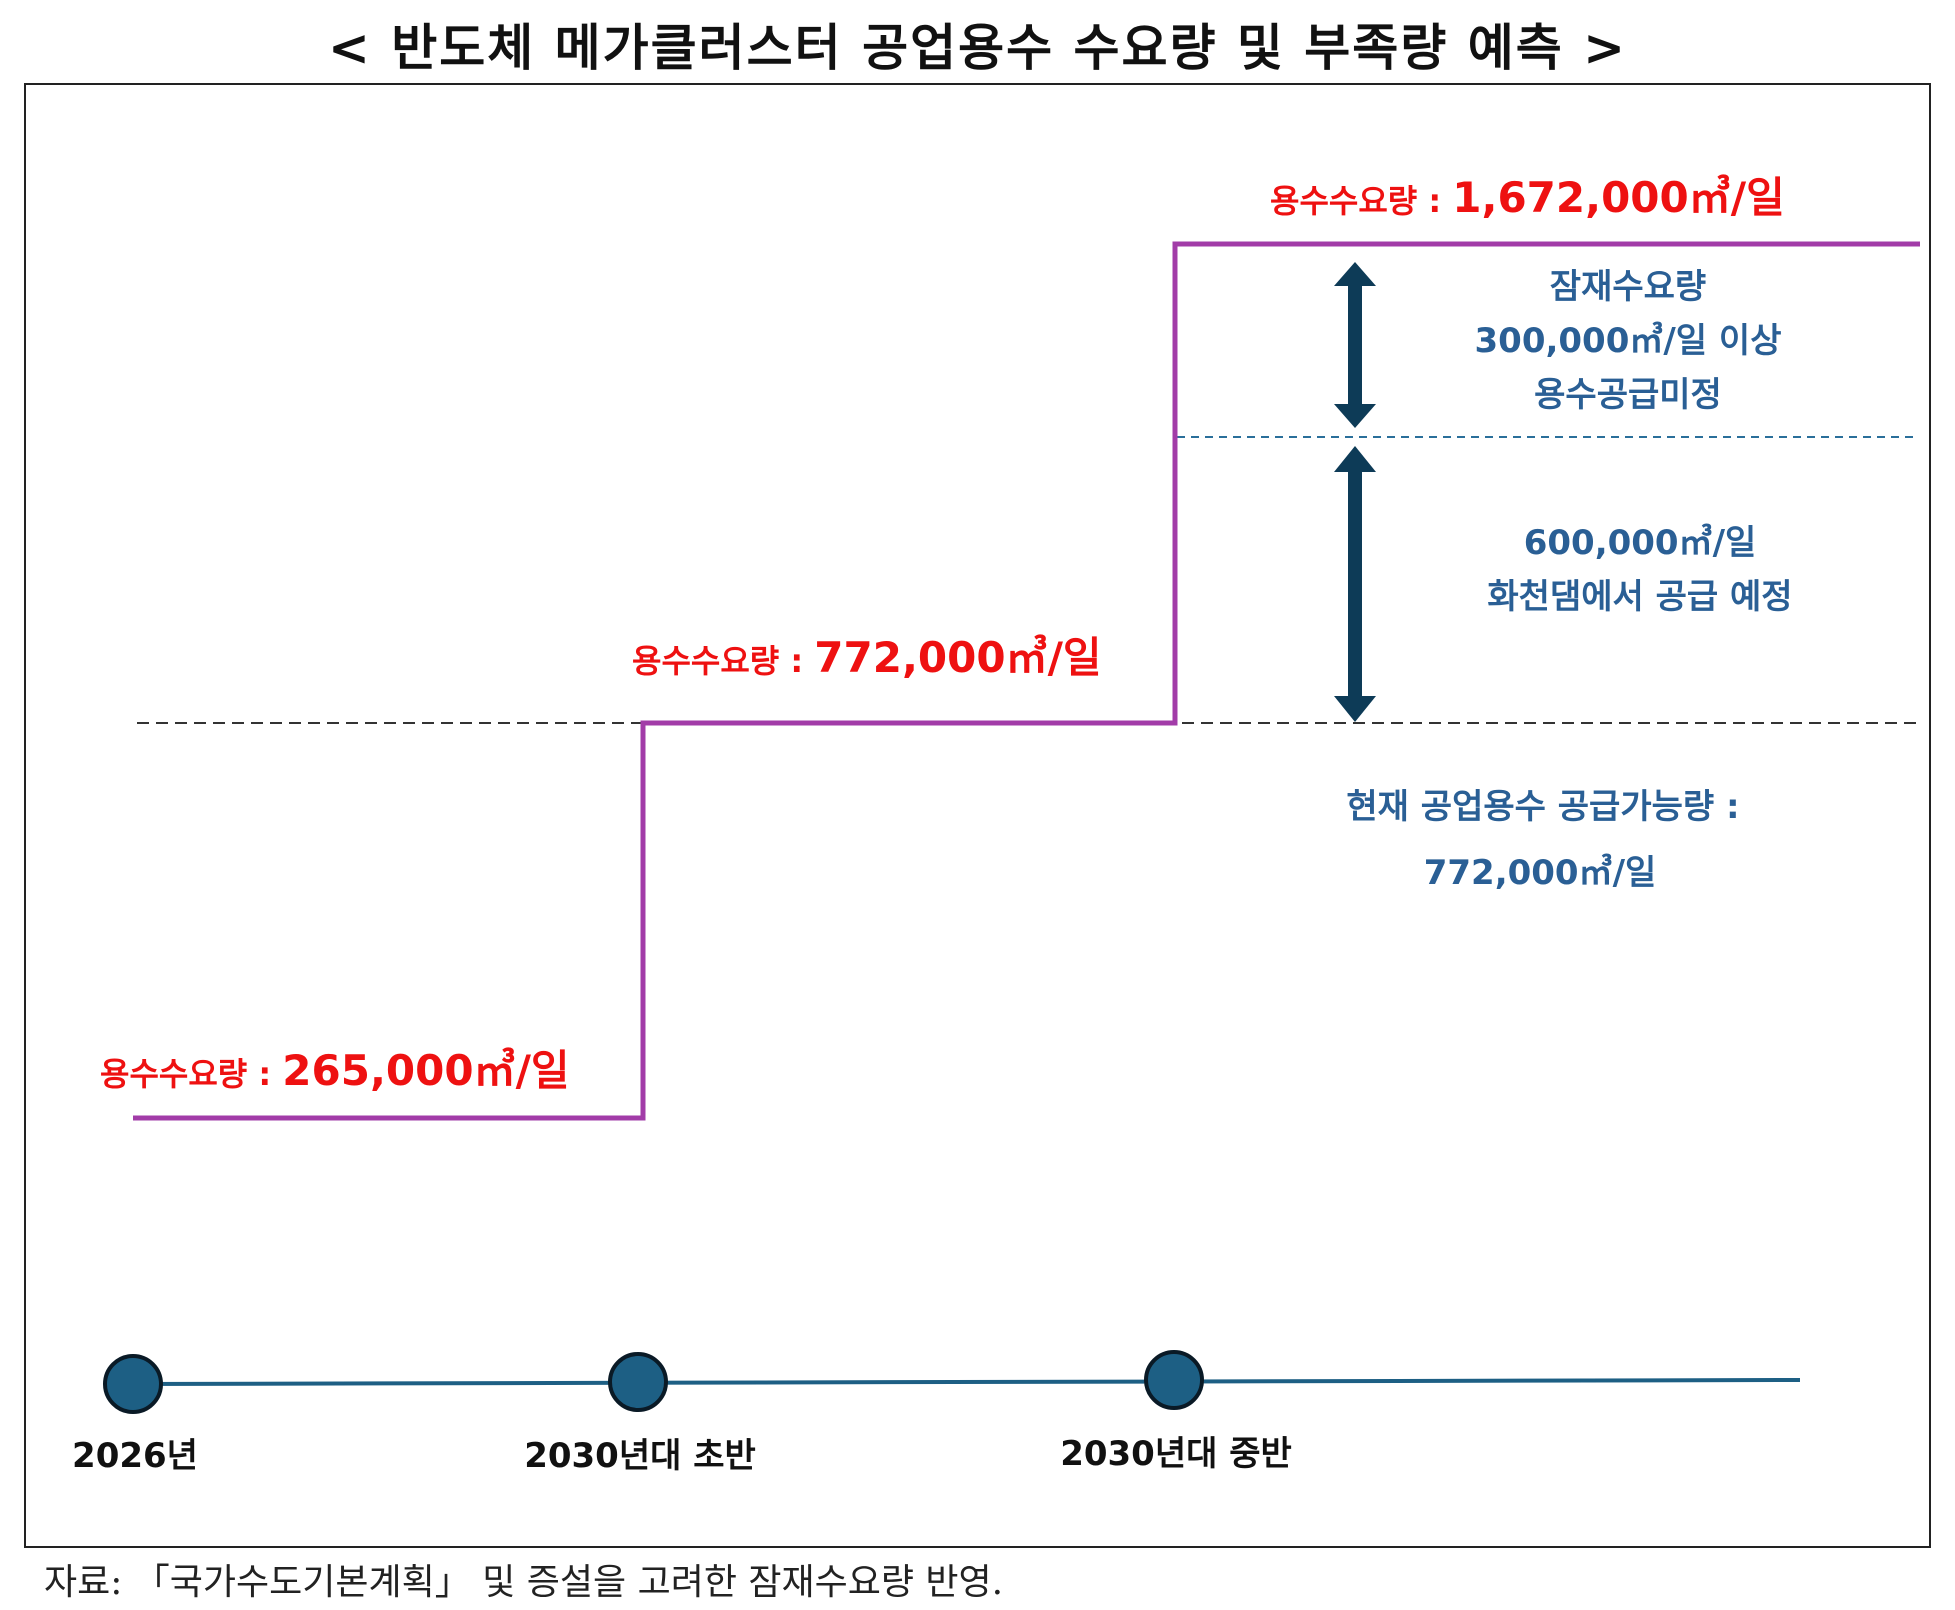 The height and width of the screenshot is (1610, 1955). Describe the element at coordinates (1628, 287) in the screenshot. I see `potential-demand-title: 잠재수요량` at that location.